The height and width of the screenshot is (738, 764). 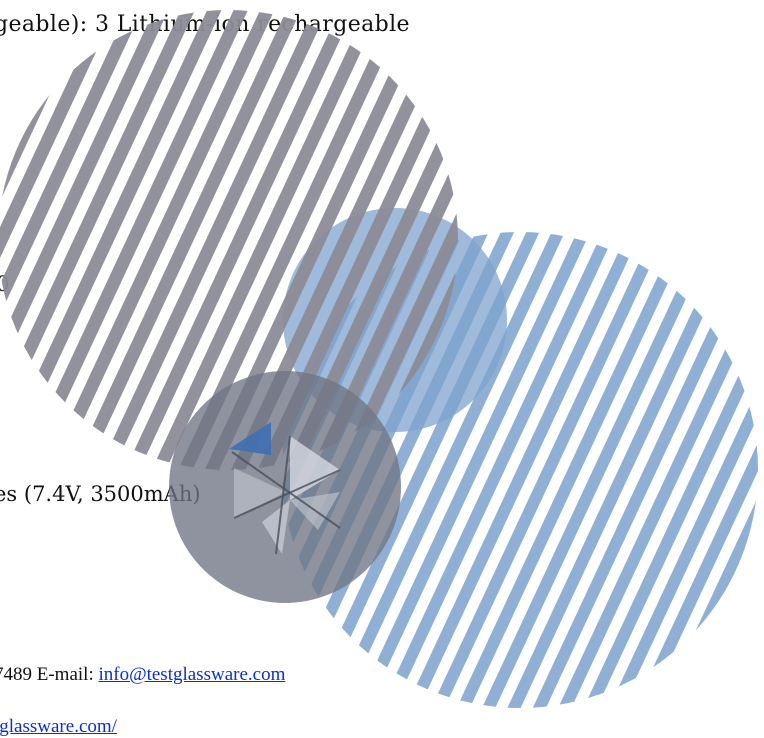 I want to click on website-link: tglassware.com/, so click(x=58, y=726).